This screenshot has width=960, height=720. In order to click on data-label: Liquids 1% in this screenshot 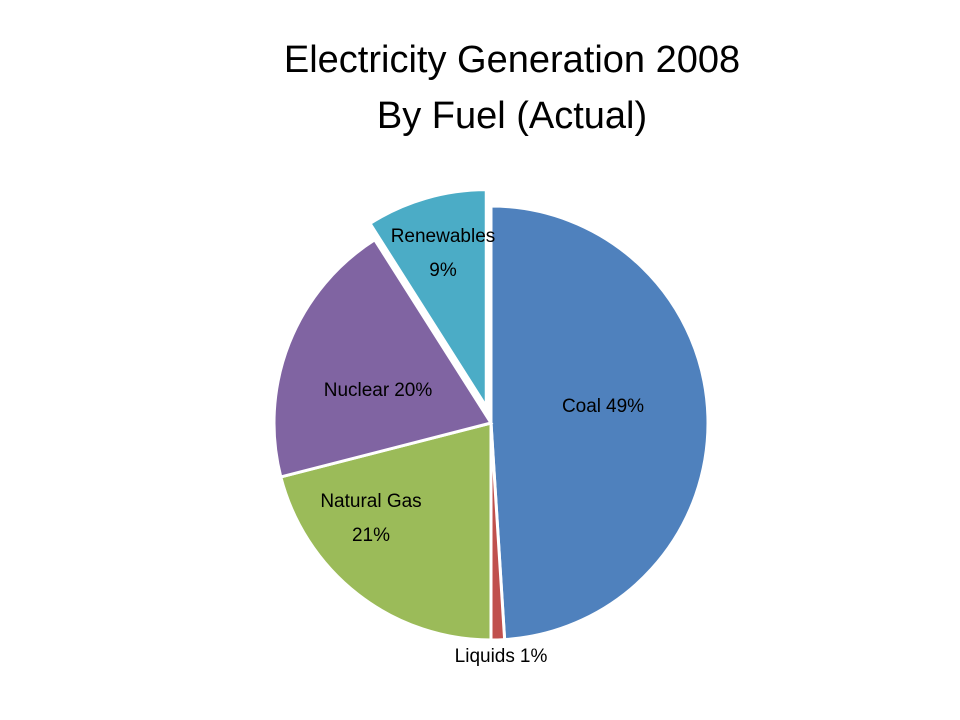, I will do `click(501, 656)`.